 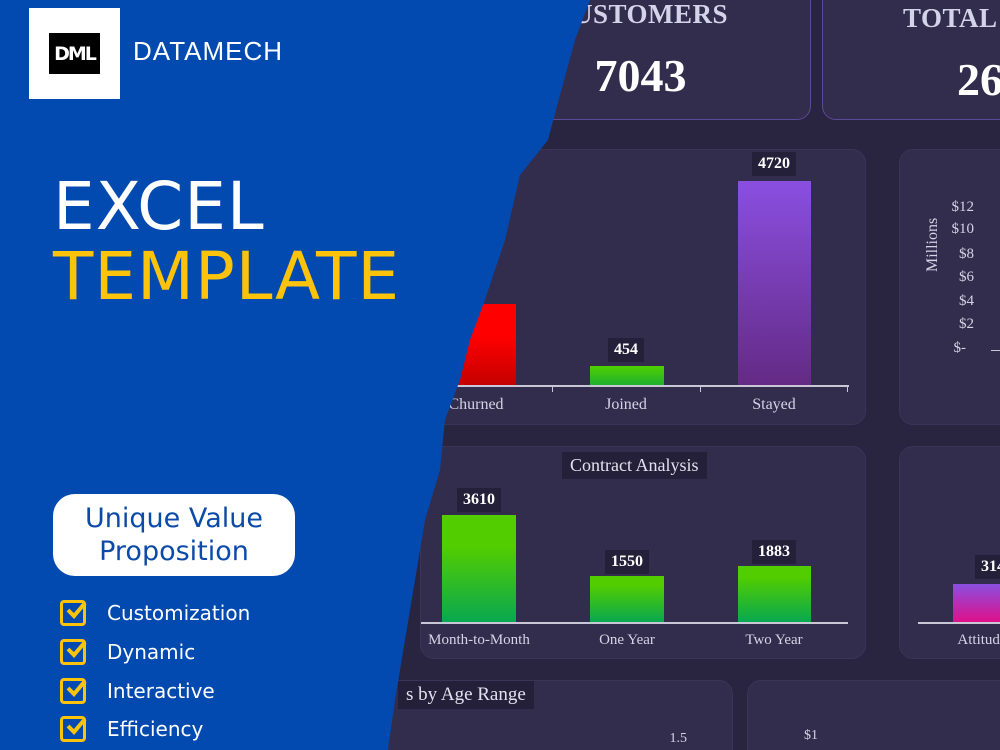 I want to click on chart-card-monetary: $1, so click(x=873, y=715).